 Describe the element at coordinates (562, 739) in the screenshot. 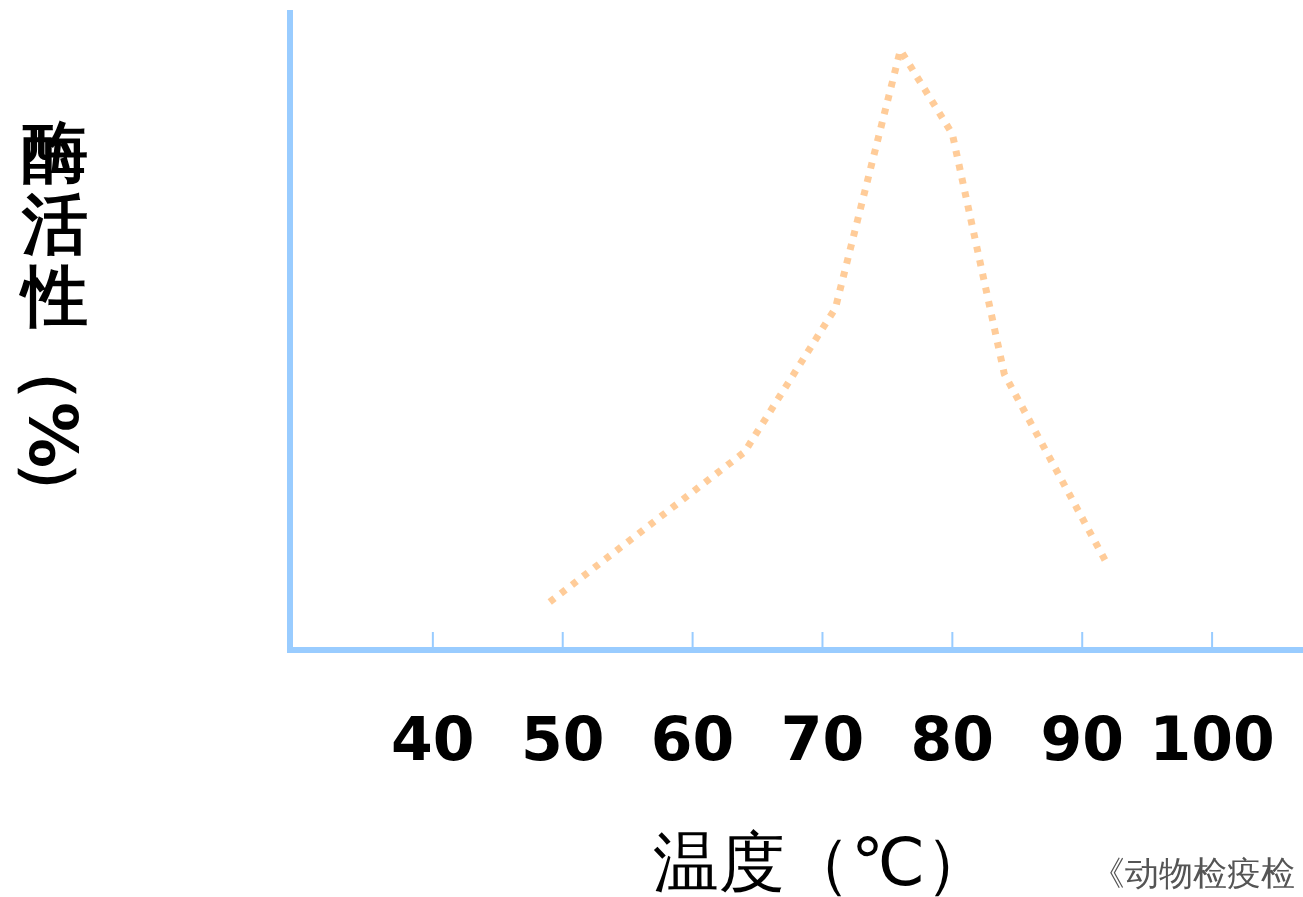

I see `x-tick-label: 50` at that location.